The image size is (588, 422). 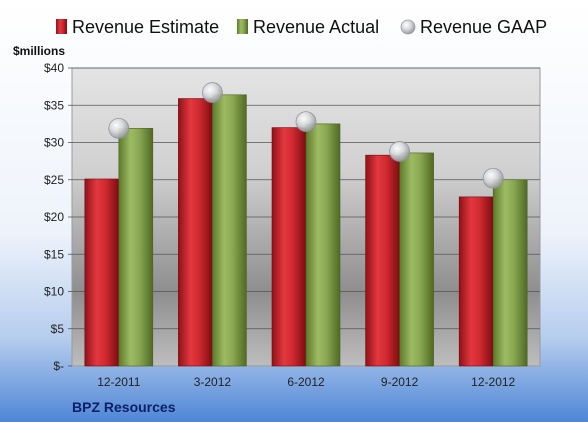 What do you see at coordinates (54, 105) in the screenshot?
I see `y-tick-label: $35` at bounding box center [54, 105].